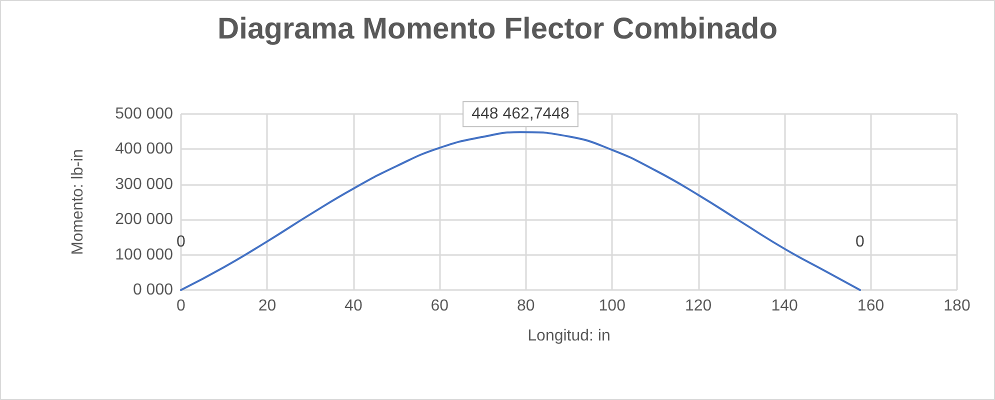 This screenshot has width=995, height=400. What do you see at coordinates (267, 306) in the screenshot?
I see `x-tick-label: 20` at bounding box center [267, 306].